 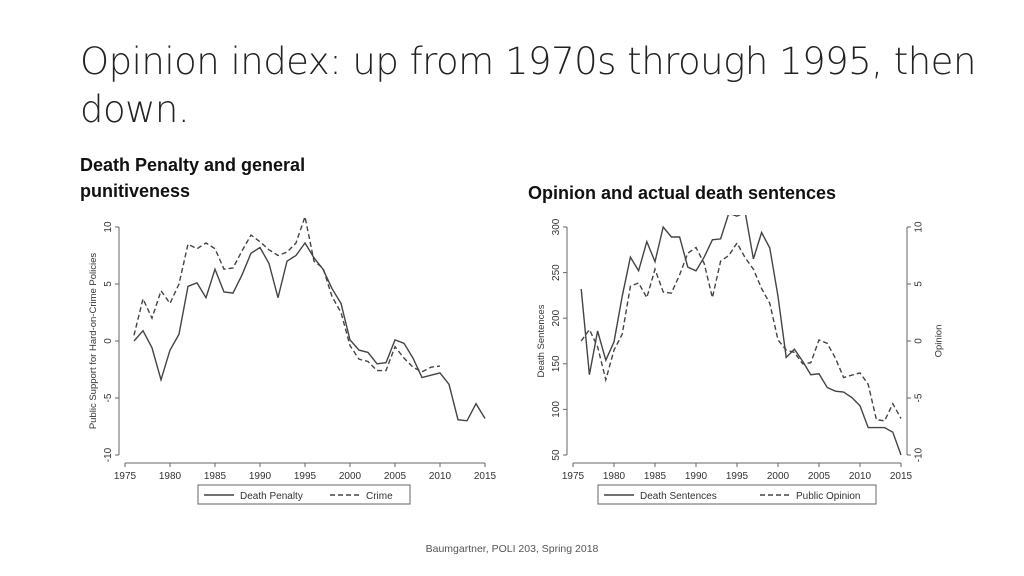 What do you see at coordinates (556, 363) in the screenshot?
I see `y-tick-label: 150` at bounding box center [556, 363].